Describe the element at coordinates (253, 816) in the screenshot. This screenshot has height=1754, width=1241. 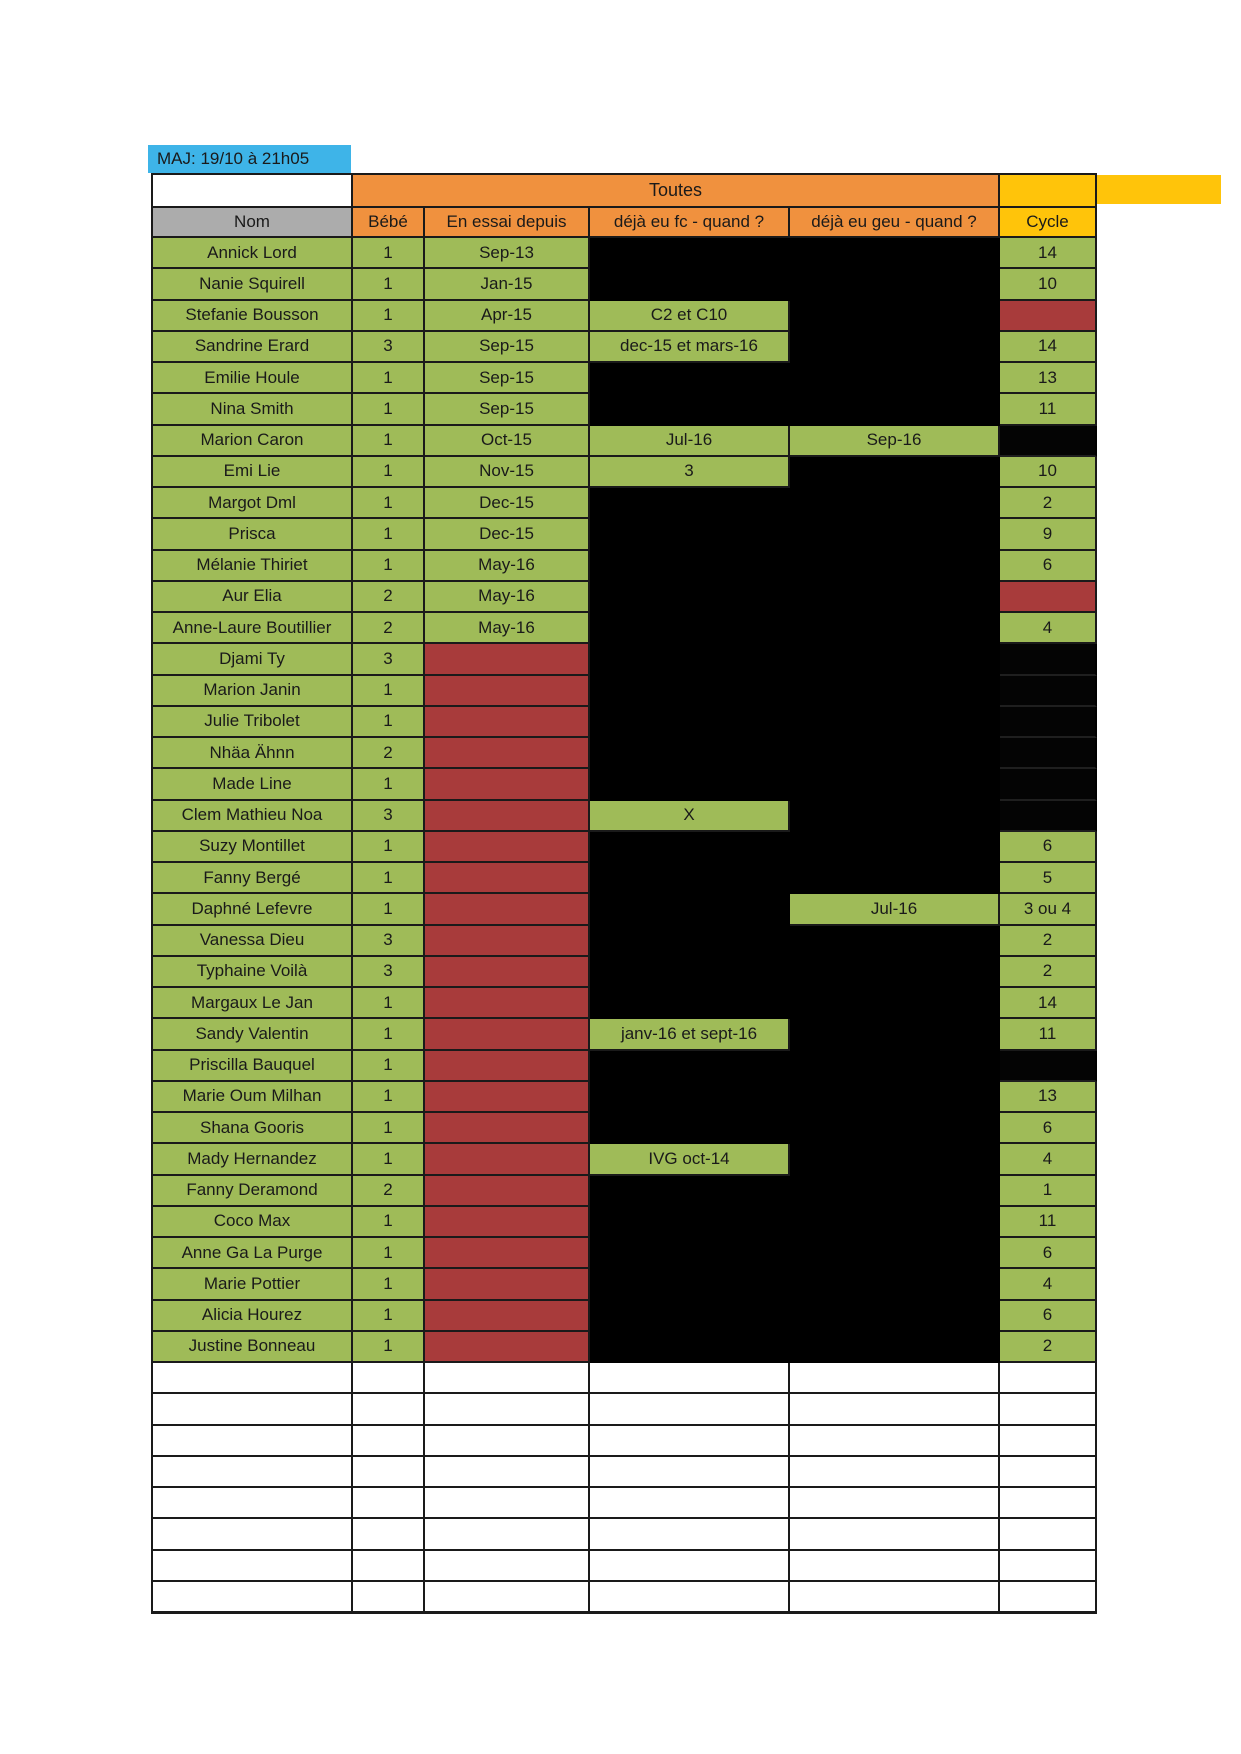
I see `cell-nom: Clem Mathieu Noa` at that location.